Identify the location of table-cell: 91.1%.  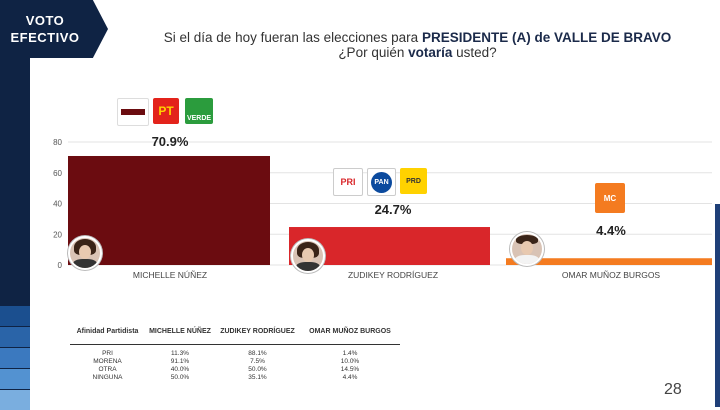
(180, 361).